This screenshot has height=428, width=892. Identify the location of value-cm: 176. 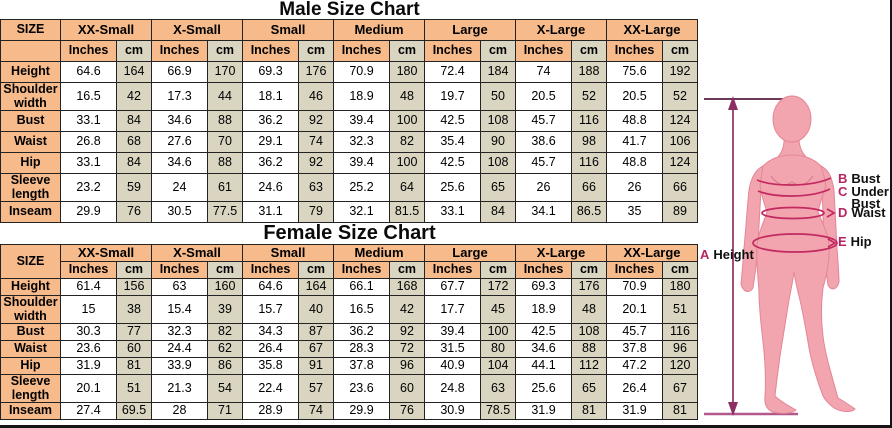
(589, 287).